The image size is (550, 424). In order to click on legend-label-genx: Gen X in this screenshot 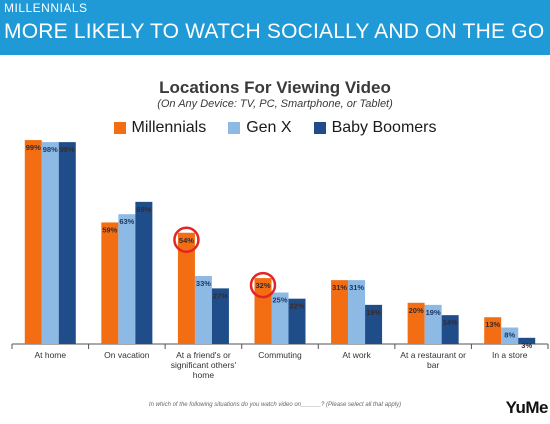, I will do `click(269, 127)`.